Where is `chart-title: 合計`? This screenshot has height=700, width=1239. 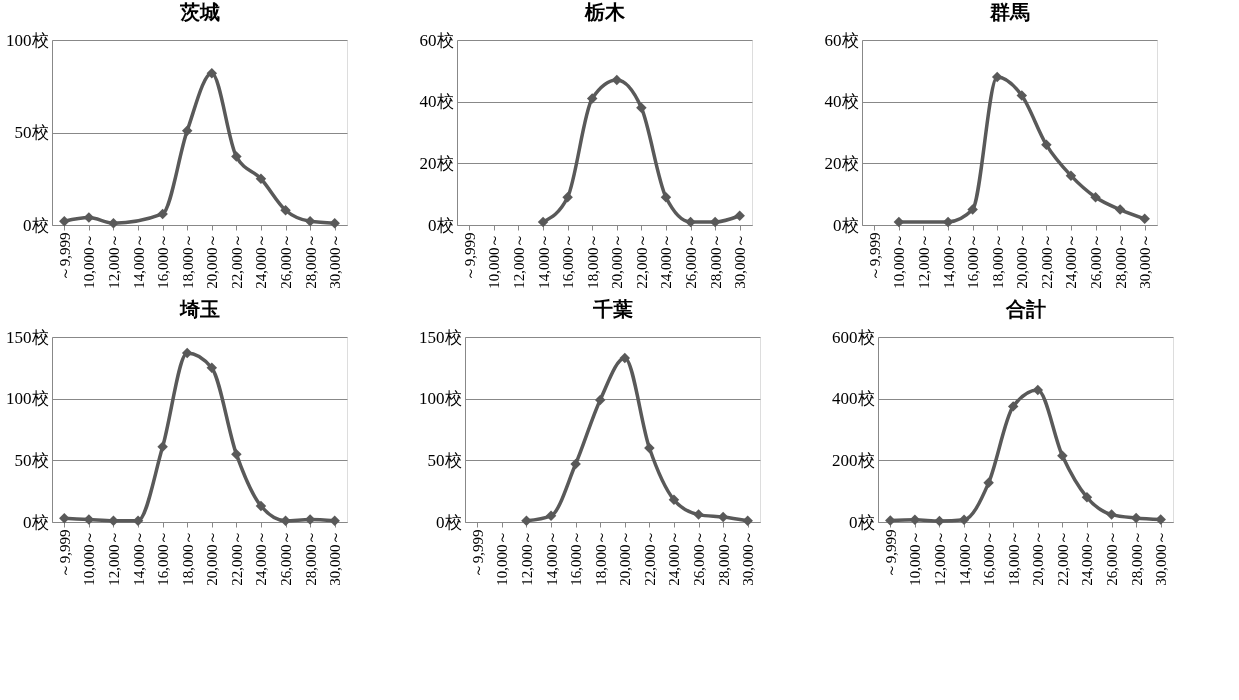 chart-title: 合計 is located at coordinates (1025, 309).